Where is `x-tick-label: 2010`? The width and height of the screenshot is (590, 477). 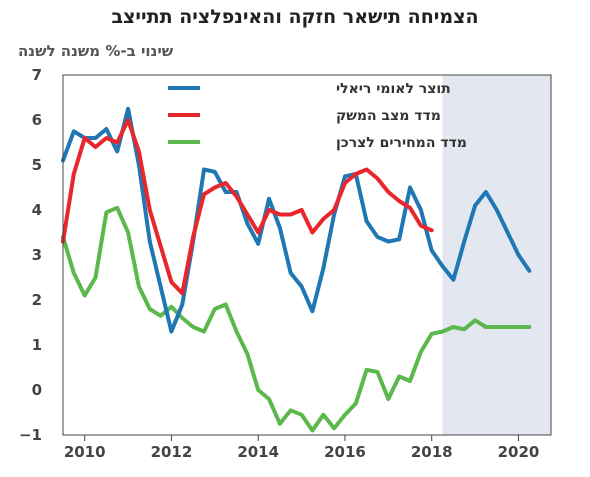 x-tick-label: 2010 is located at coordinates (85, 452).